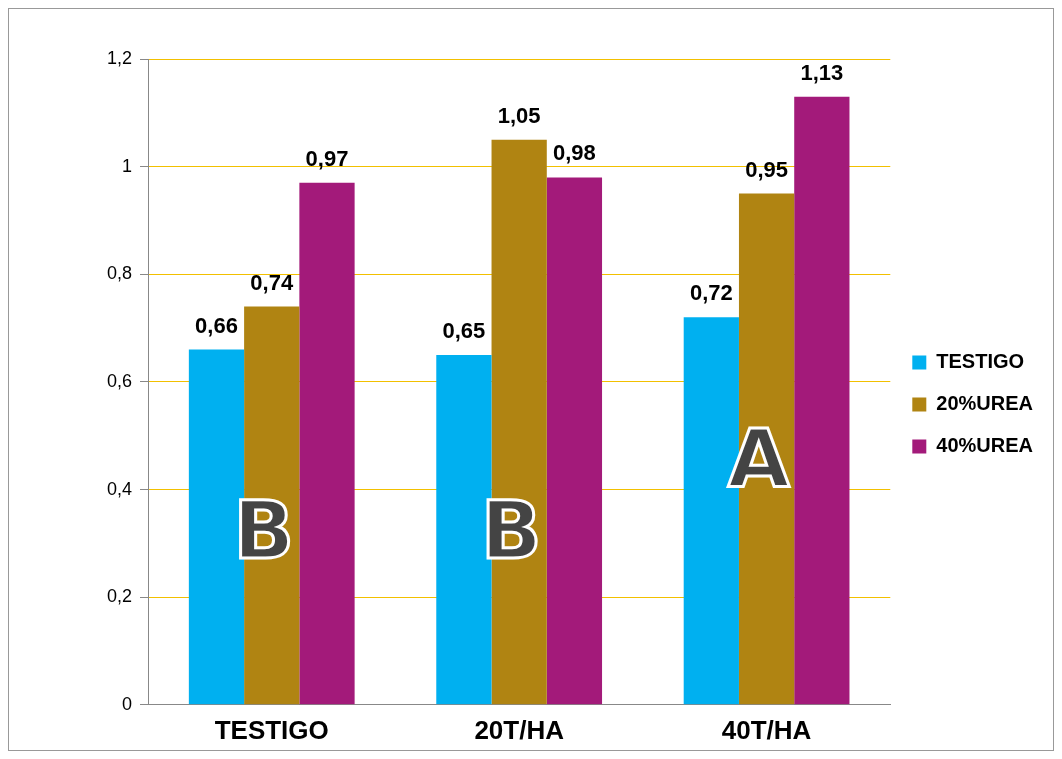  Describe the element at coordinates (766, 729) in the screenshot. I see `x-tick-label: 40T/HA` at that location.